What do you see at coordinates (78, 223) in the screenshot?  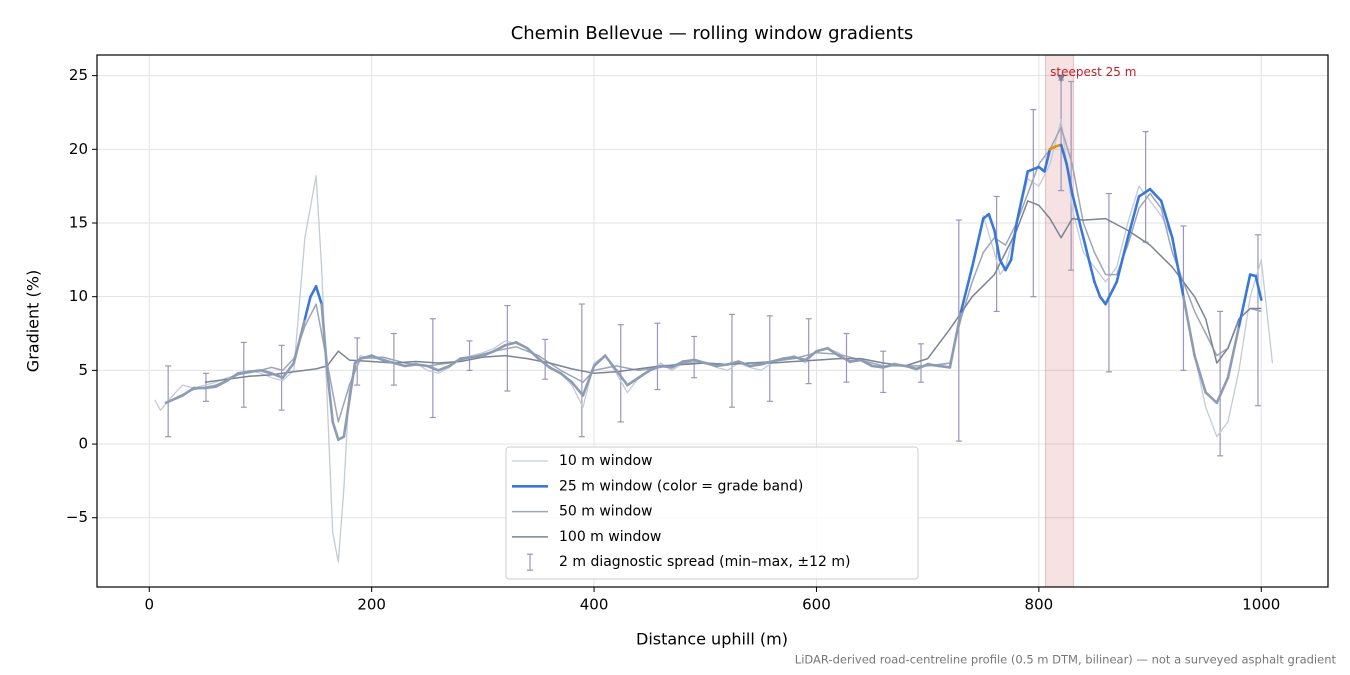 I see `y-tick-label: 15` at bounding box center [78, 223].